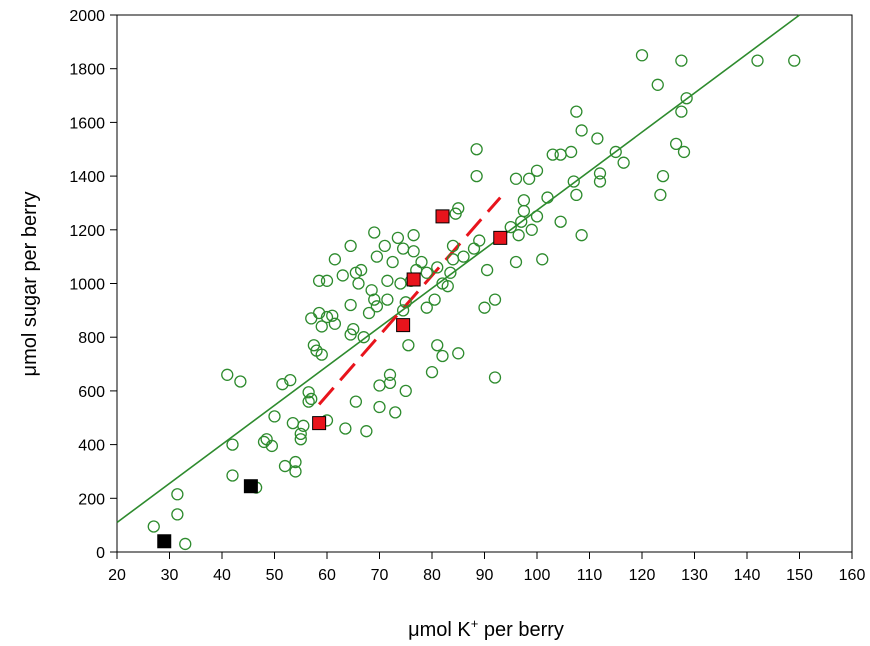  I want to click on x-tick-label: 120, so click(642, 575).